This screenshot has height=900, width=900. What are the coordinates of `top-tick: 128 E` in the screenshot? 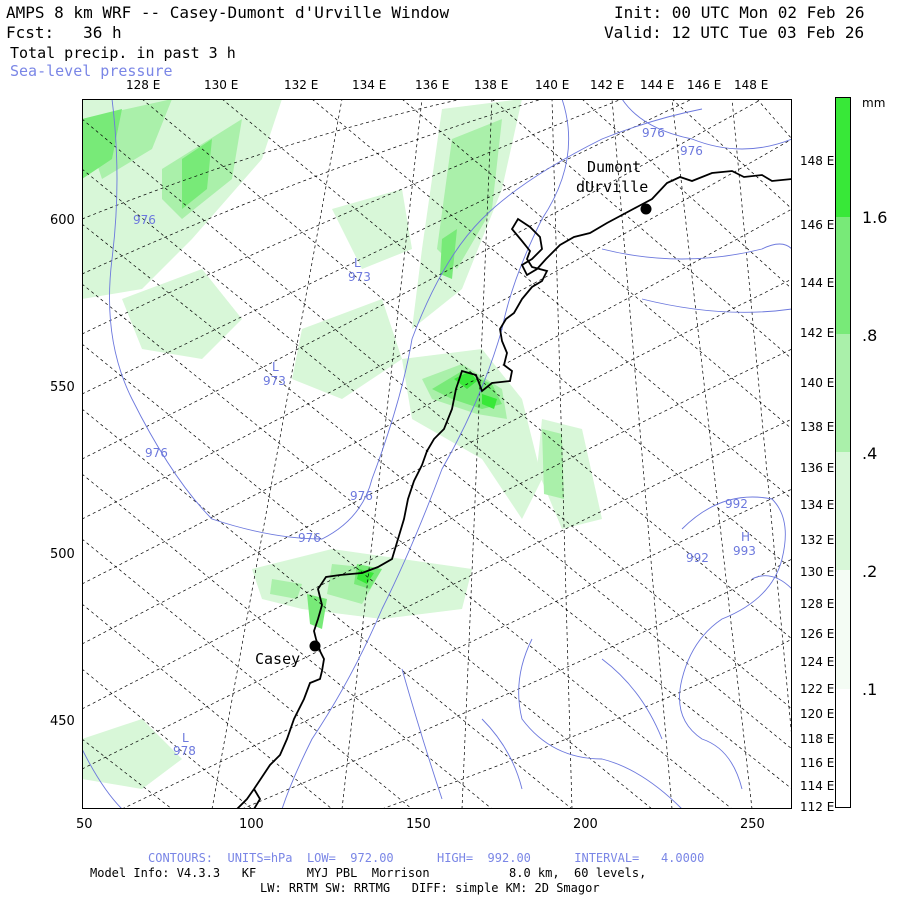 It's located at (143, 85).